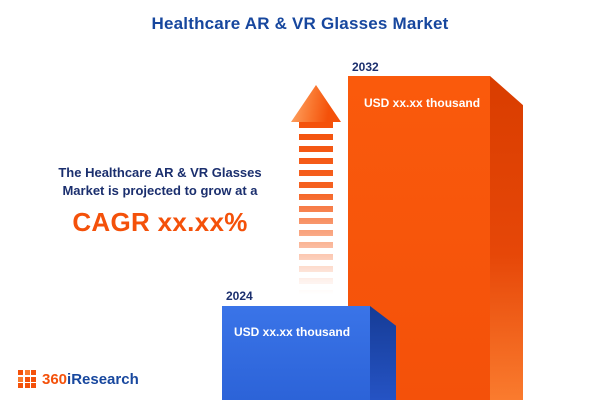 This screenshot has height=400, width=600. I want to click on page-title: Healthcare AR & VR Glasses Market, so click(300, 23).